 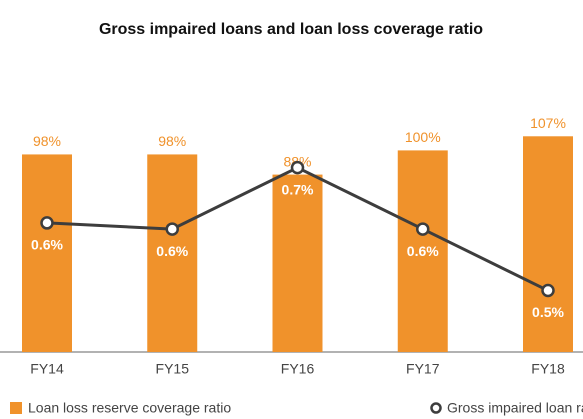 I want to click on line-value-label: 0.5%, so click(x=548, y=312).